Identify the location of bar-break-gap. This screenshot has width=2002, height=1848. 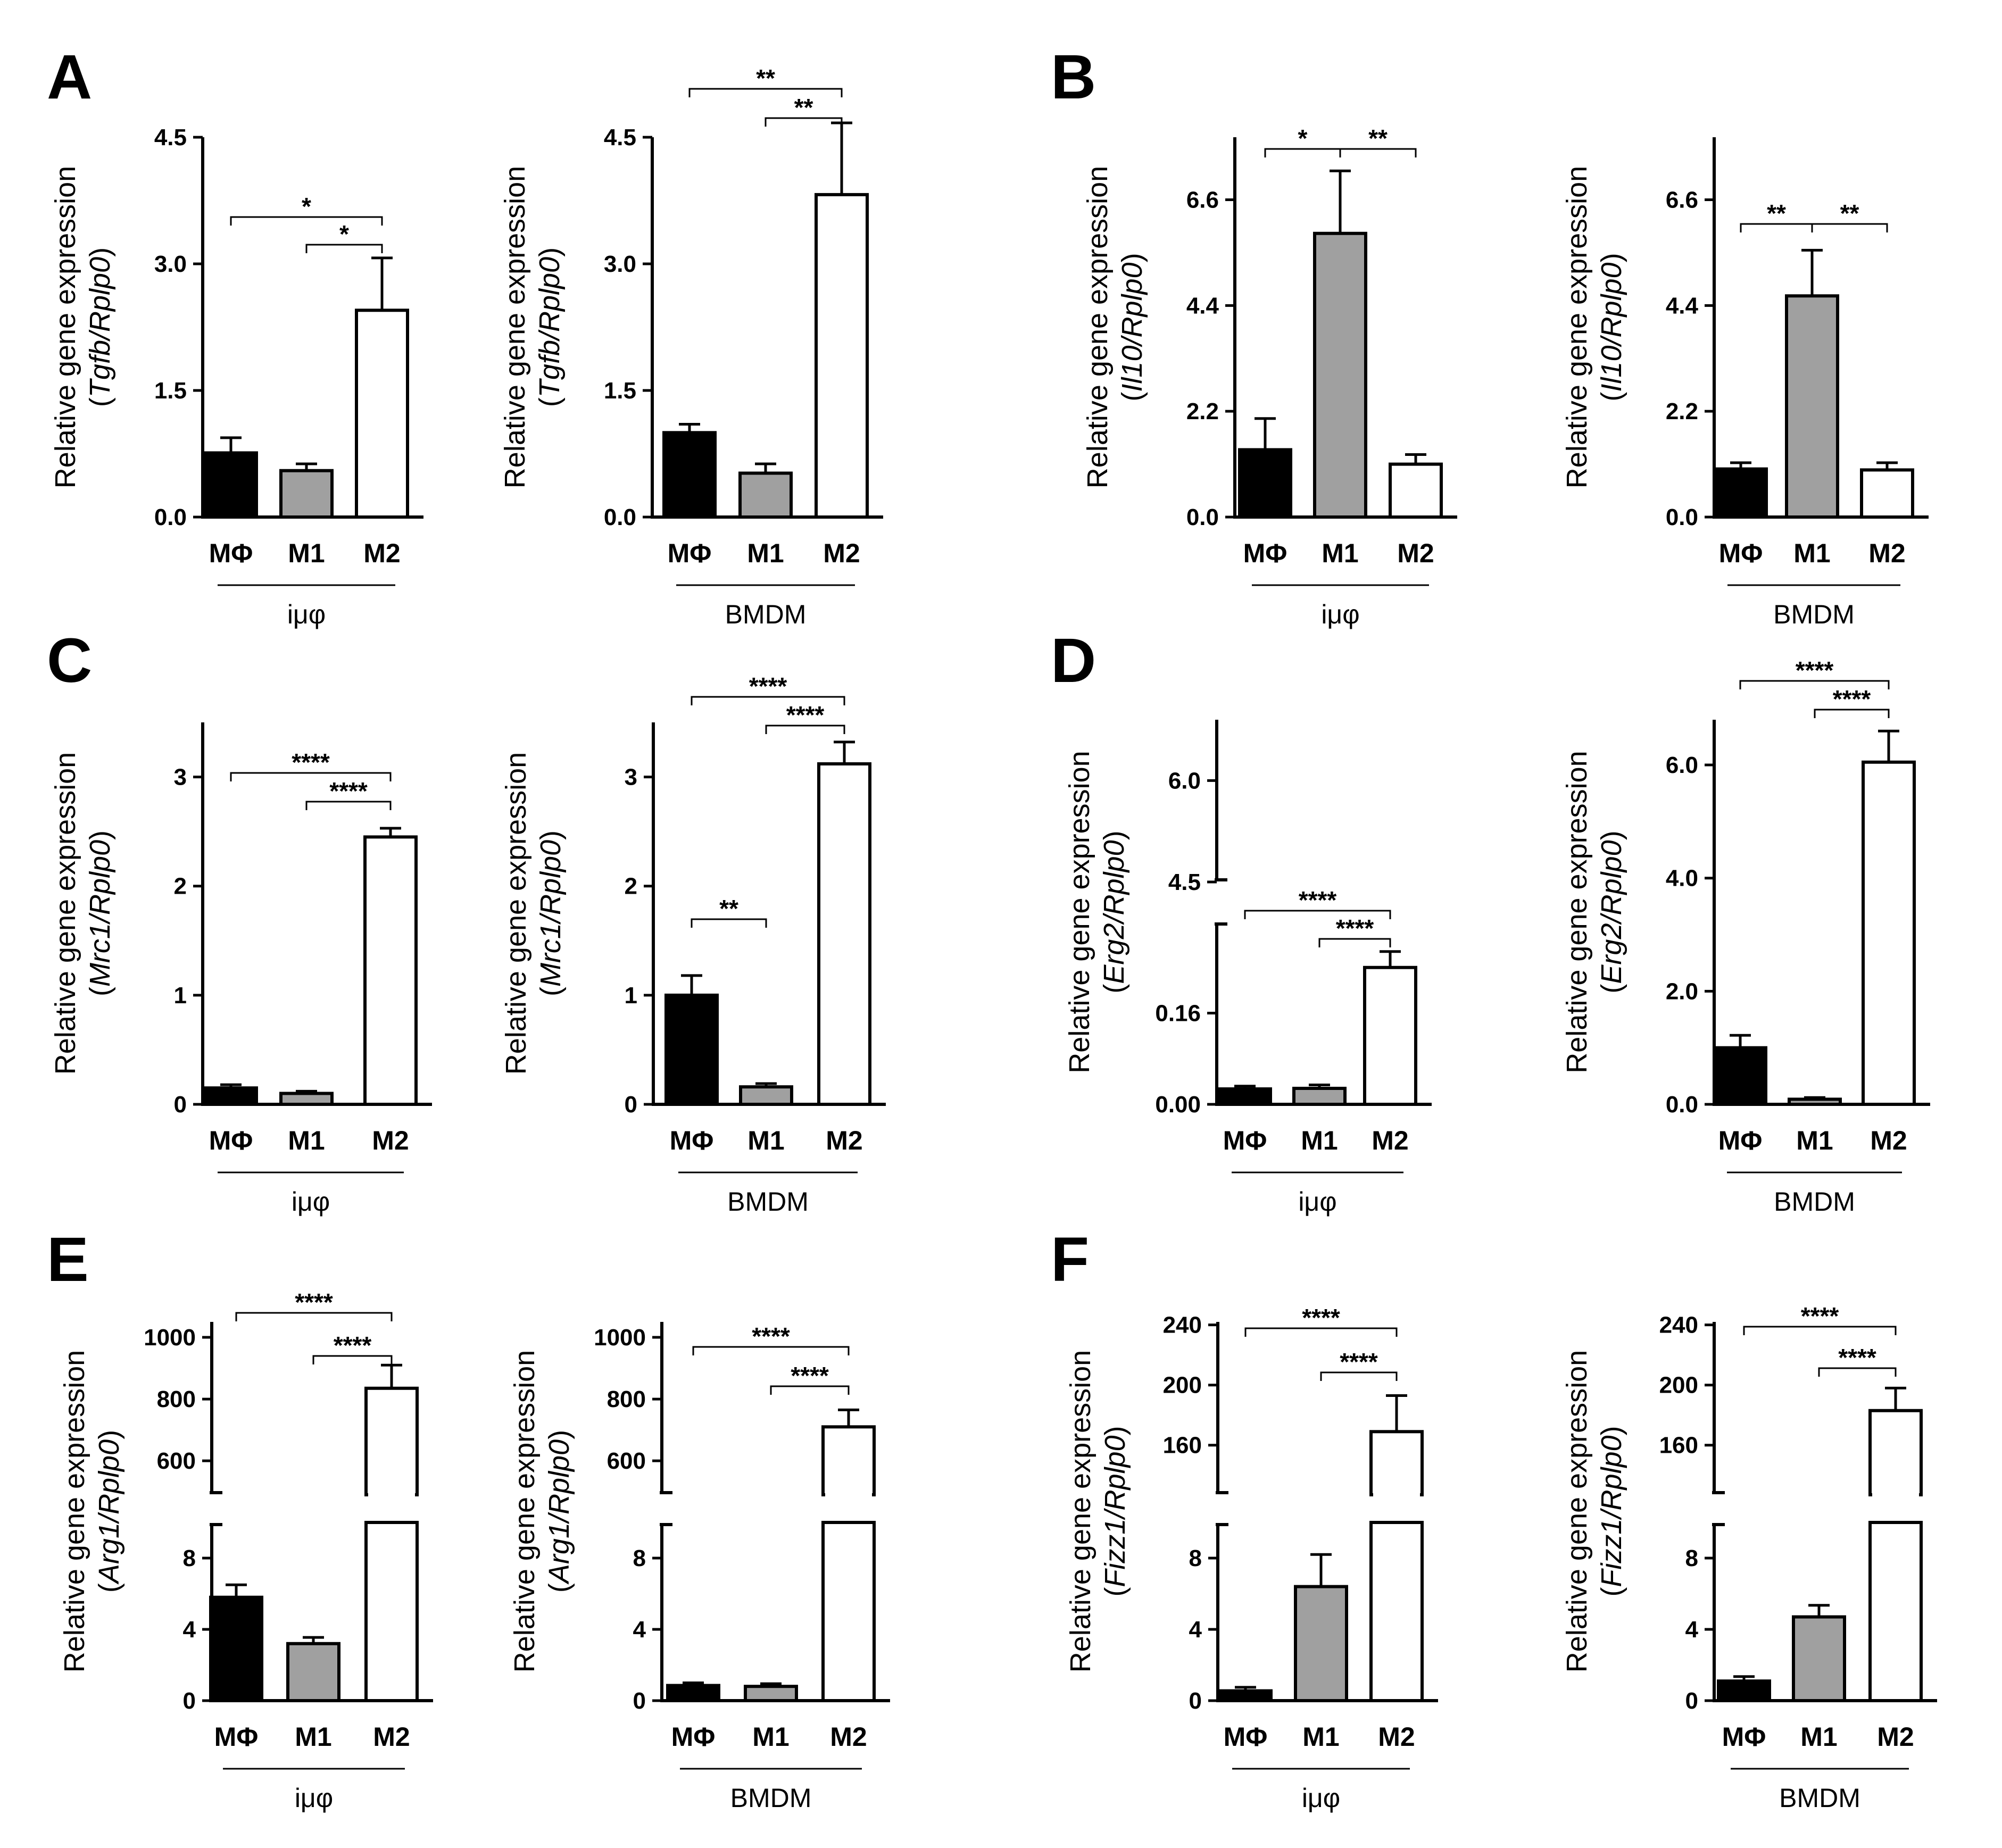
(1895, 1496).